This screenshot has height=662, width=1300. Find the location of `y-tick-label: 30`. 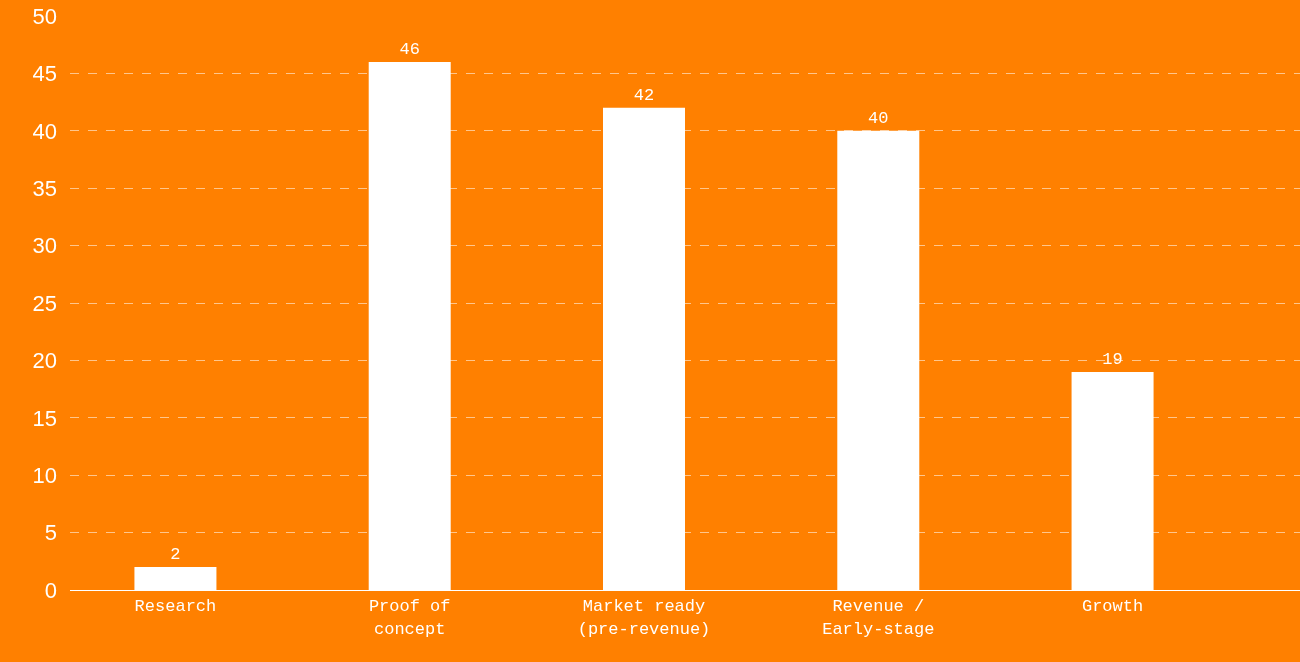

y-tick-label: 30 is located at coordinates (44, 246).